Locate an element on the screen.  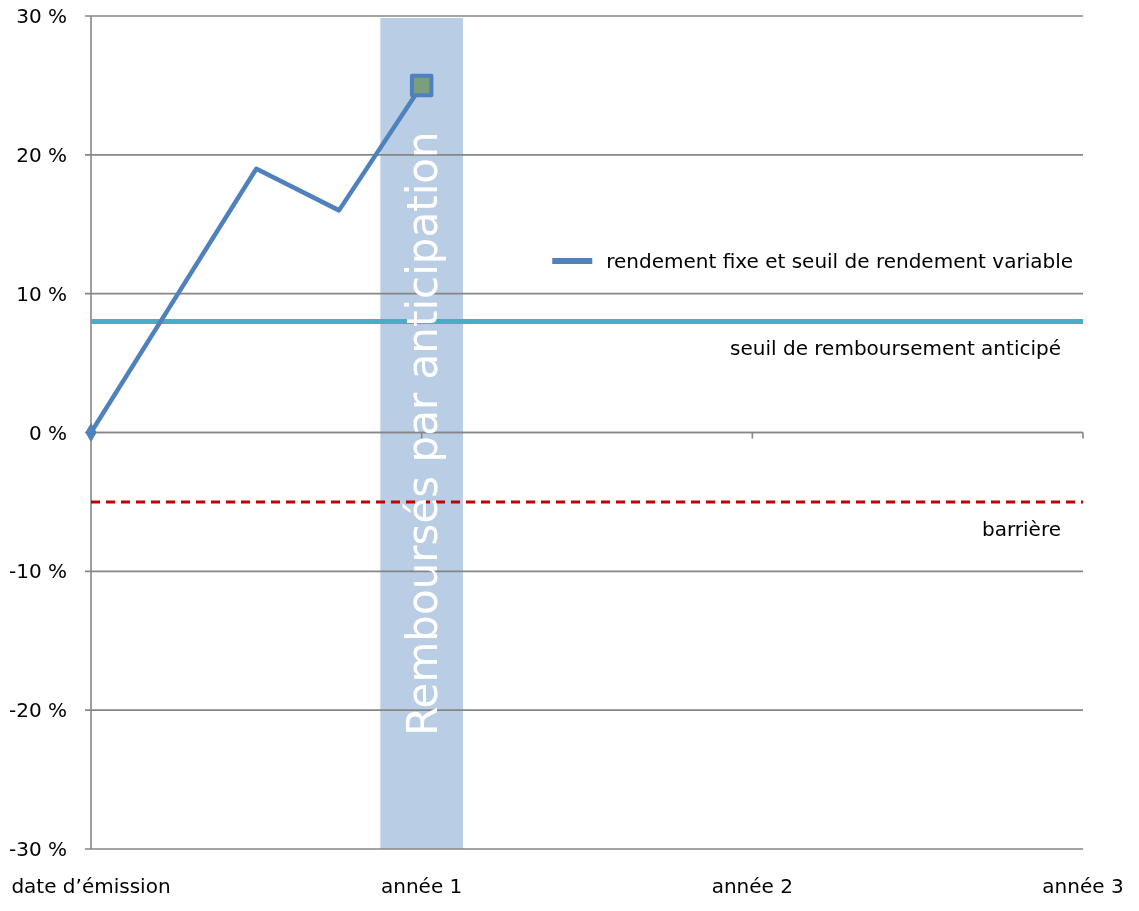
x-tick-label: année 1 is located at coordinates (422, 886).